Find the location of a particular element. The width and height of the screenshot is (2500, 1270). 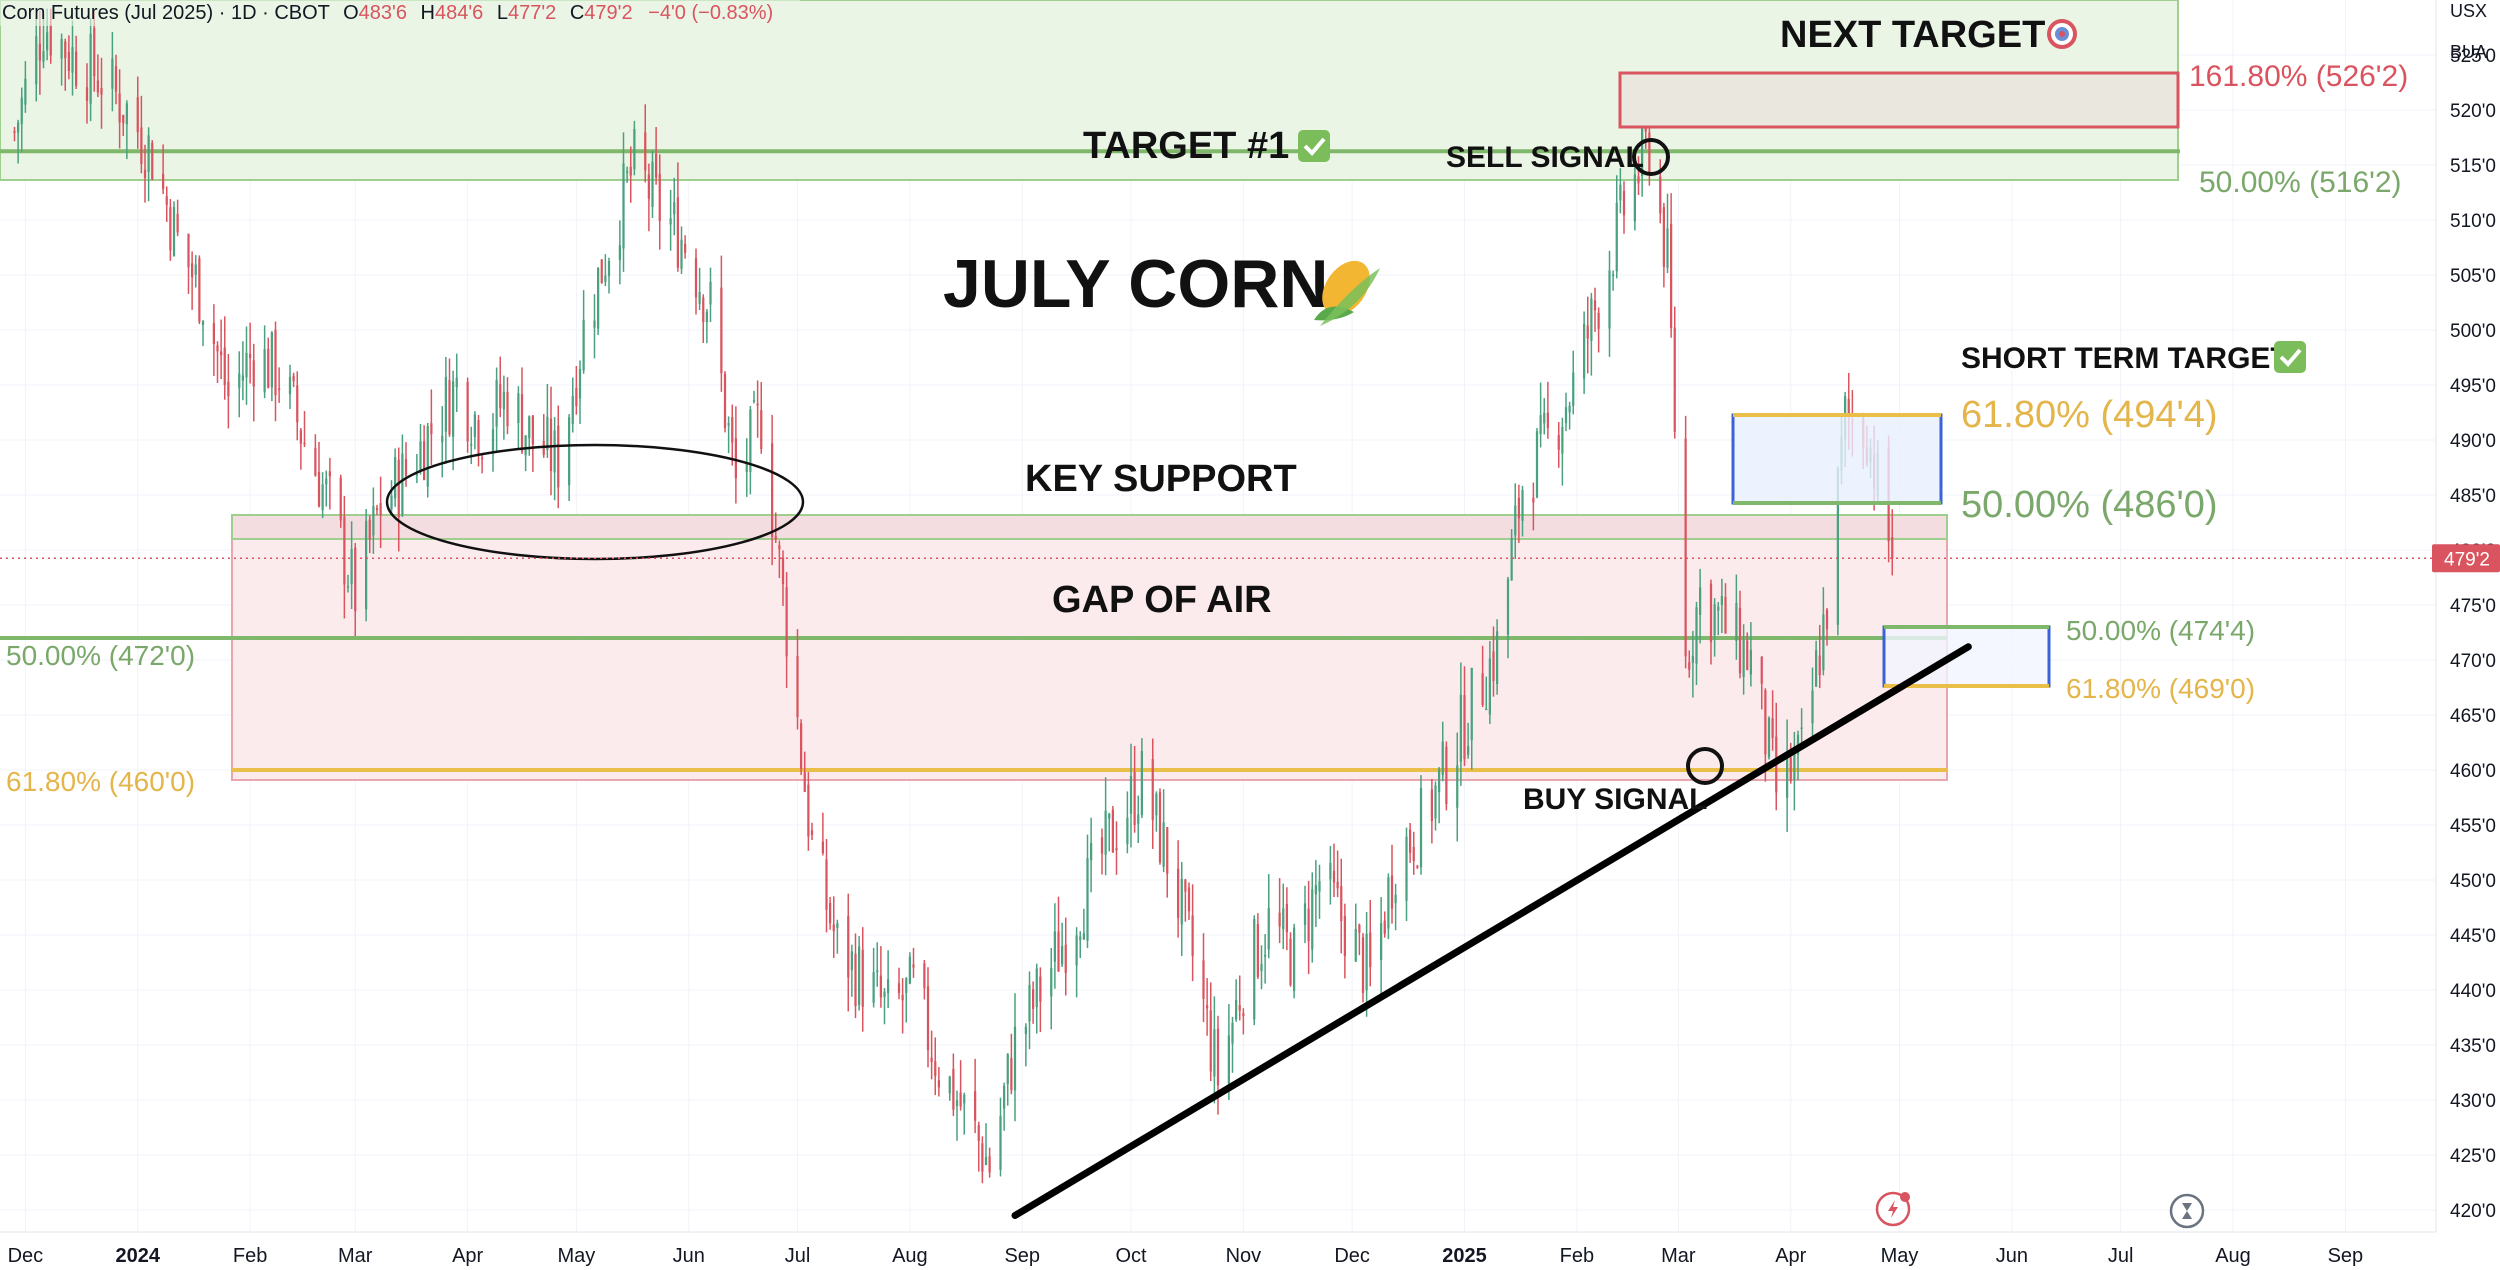

hourglass-icon is located at coordinates (2187, 1211).